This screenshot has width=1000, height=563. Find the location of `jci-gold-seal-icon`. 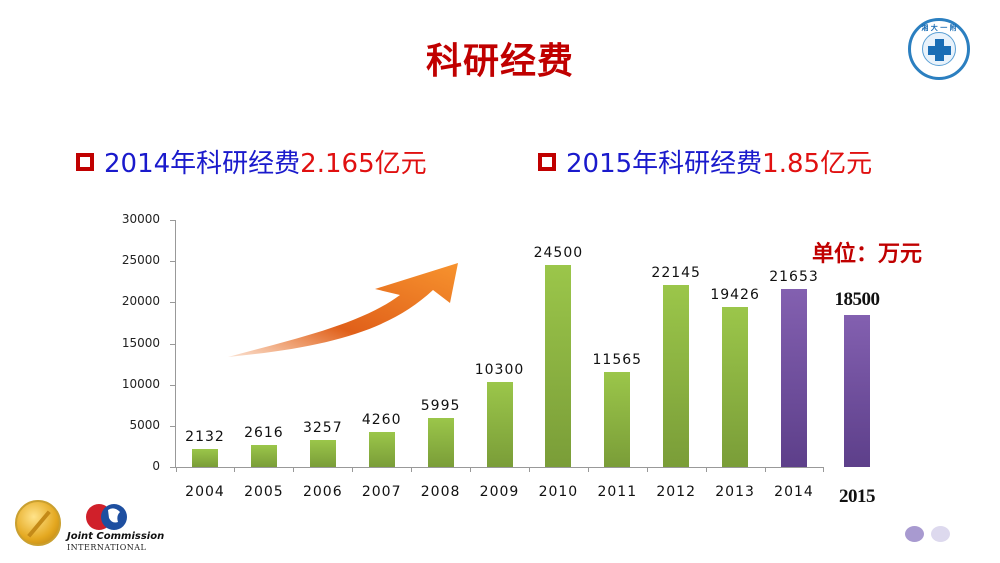

jci-gold-seal-icon is located at coordinates (38, 523).